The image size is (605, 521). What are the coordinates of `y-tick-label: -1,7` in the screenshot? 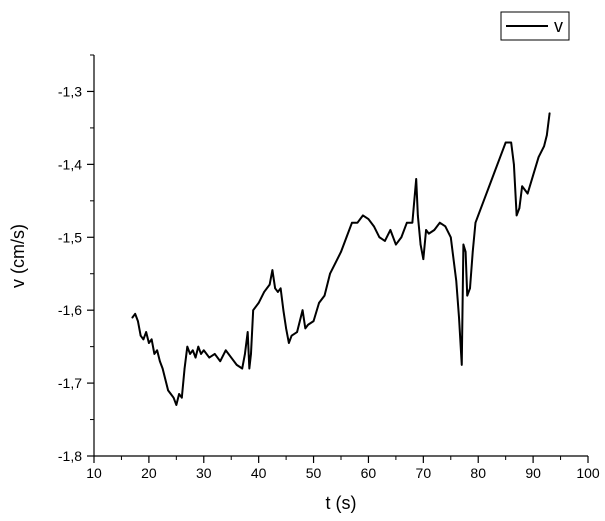 It's located at (70, 383).